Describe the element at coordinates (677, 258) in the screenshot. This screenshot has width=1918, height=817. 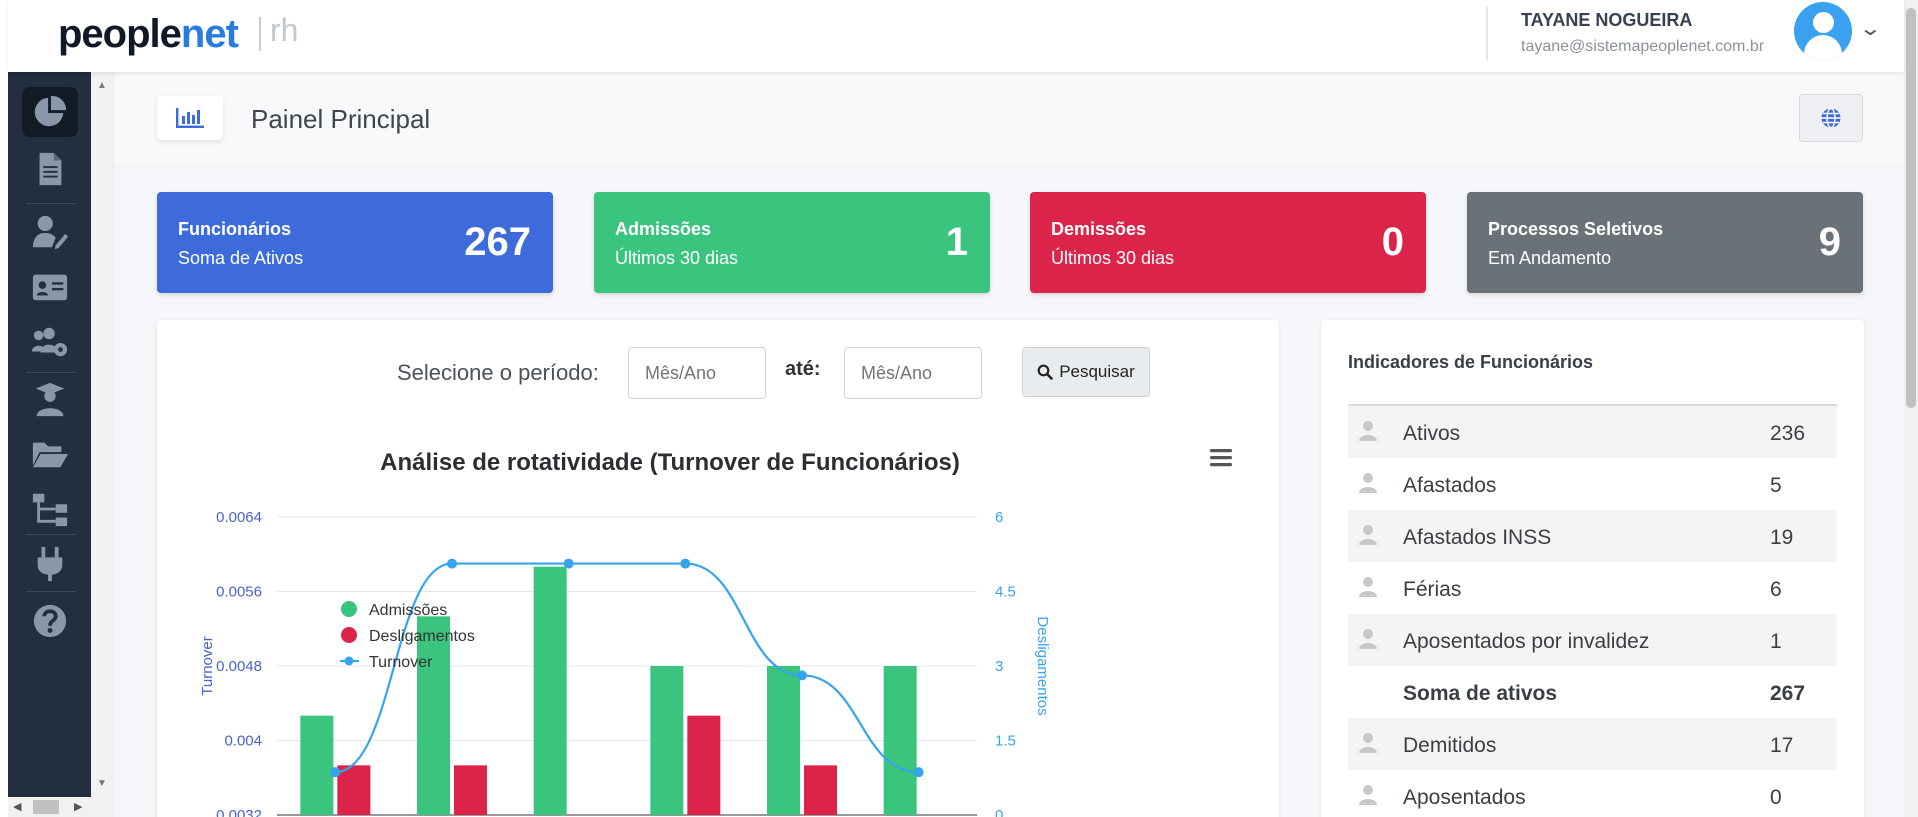
I see `card-subtitle: Últimos 30 dias` at that location.